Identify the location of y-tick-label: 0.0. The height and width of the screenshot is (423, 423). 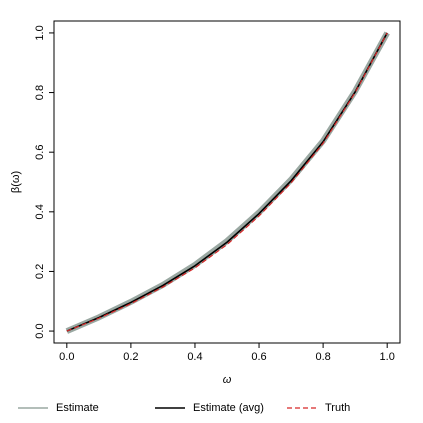
(40, 330).